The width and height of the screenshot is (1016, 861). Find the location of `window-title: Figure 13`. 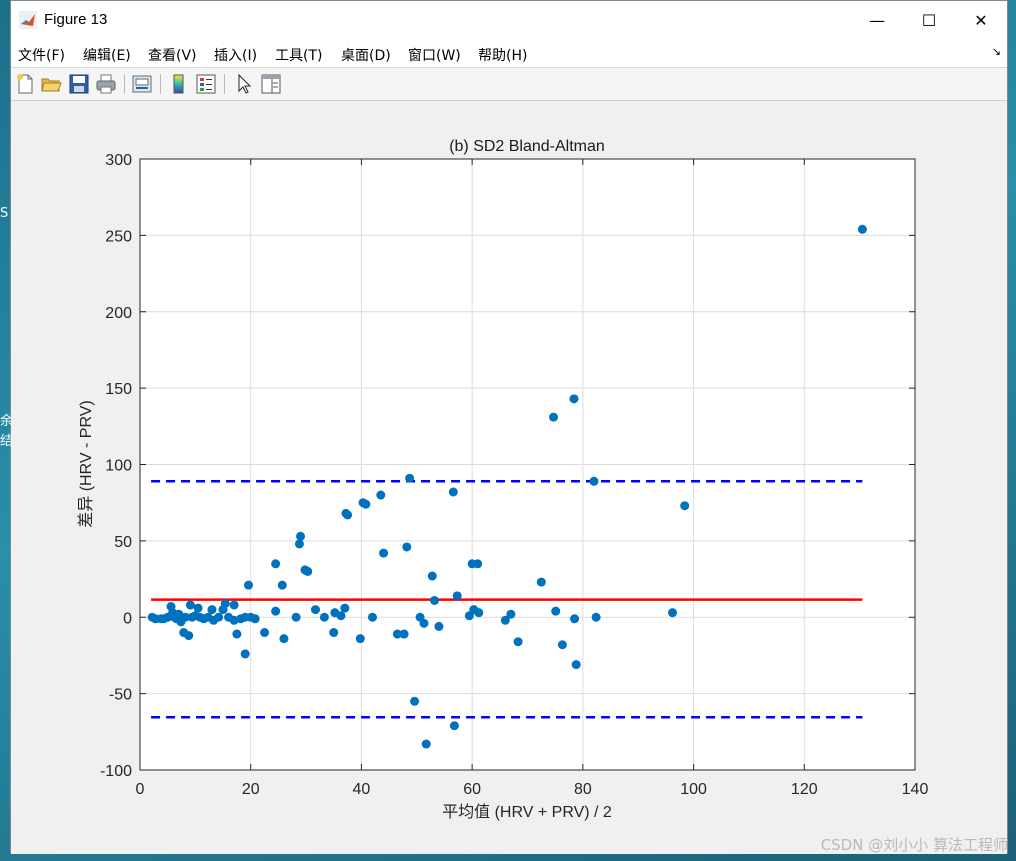

window-title: Figure 13 is located at coordinates (76, 19).